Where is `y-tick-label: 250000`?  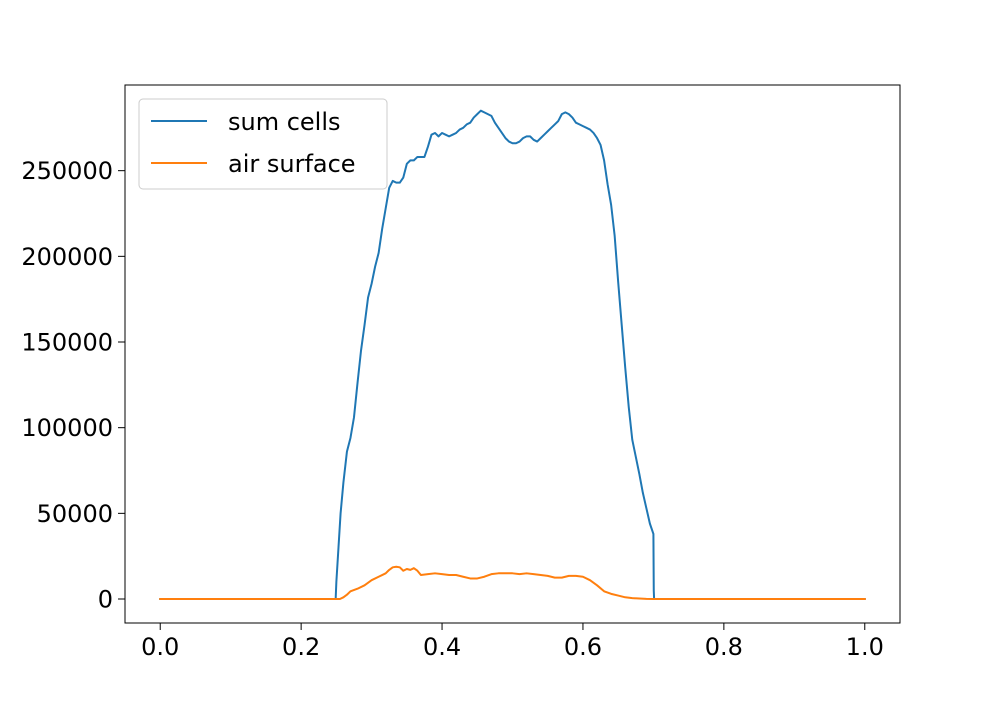 y-tick-label: 250000 is located at coordinates (67, 171).